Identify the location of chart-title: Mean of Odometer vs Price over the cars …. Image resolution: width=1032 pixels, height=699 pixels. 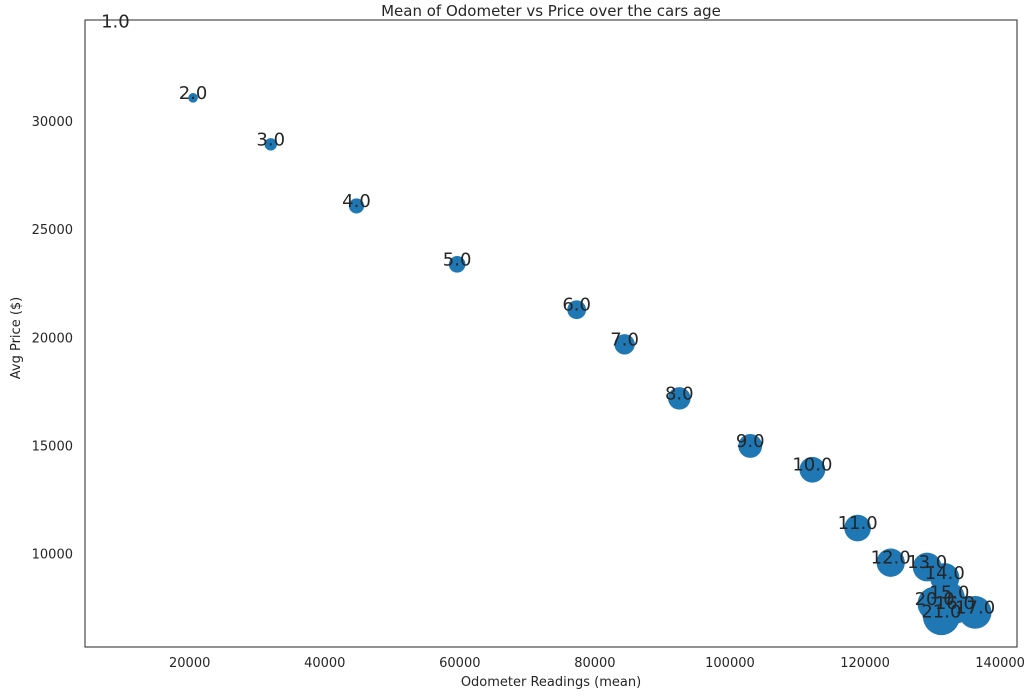
(551, 11).